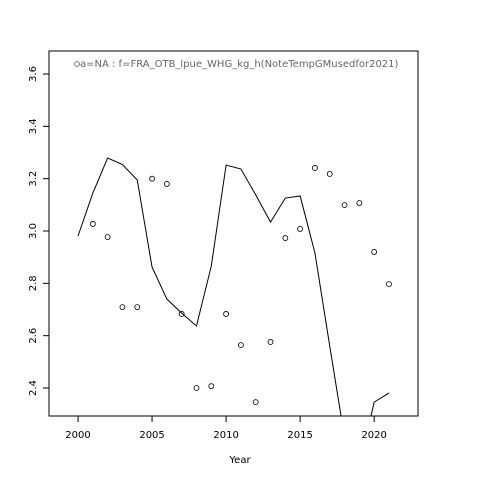 This screenshot has width=480, height=480. I want to click on x-axis-label: Year, so click(239, 460).